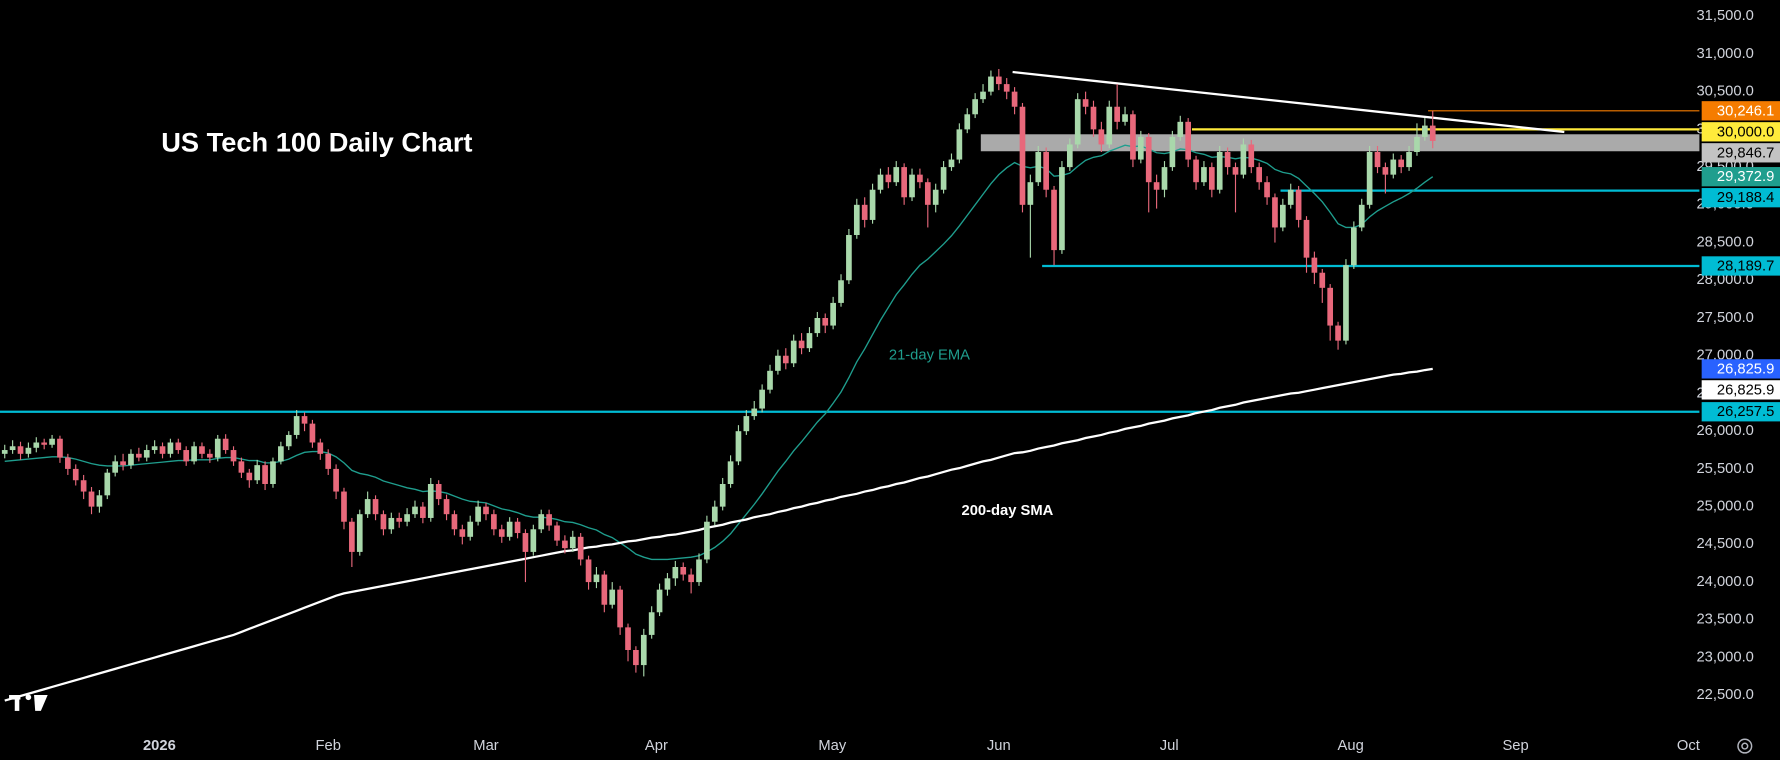 The image size is (1780, 760). What do you see at coordinates (1724, 242) in the screenshot?
I see `y-tick-label: 28,500.0` at bounding box center [1724, 242].